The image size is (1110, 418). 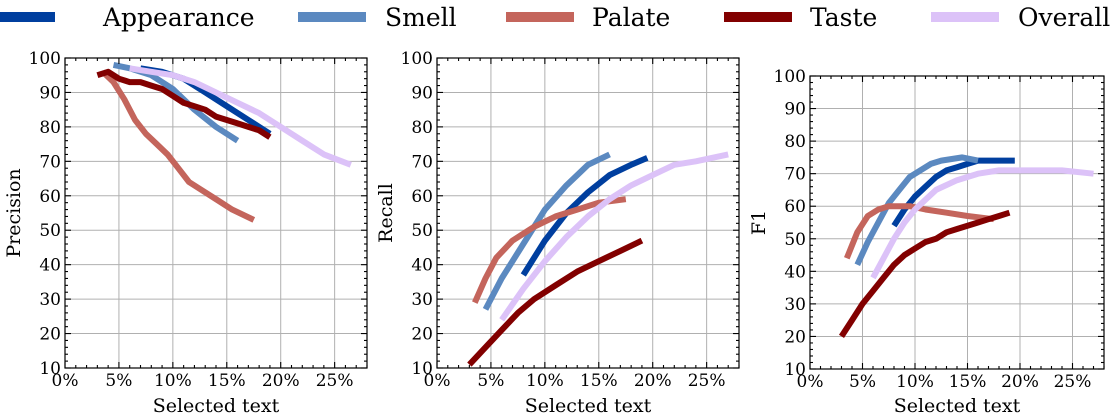 What do you see at coordinates (437, 381) in the screenshot?
I see `recall-xtick-label: 0%` at bounding box center [437, 381].